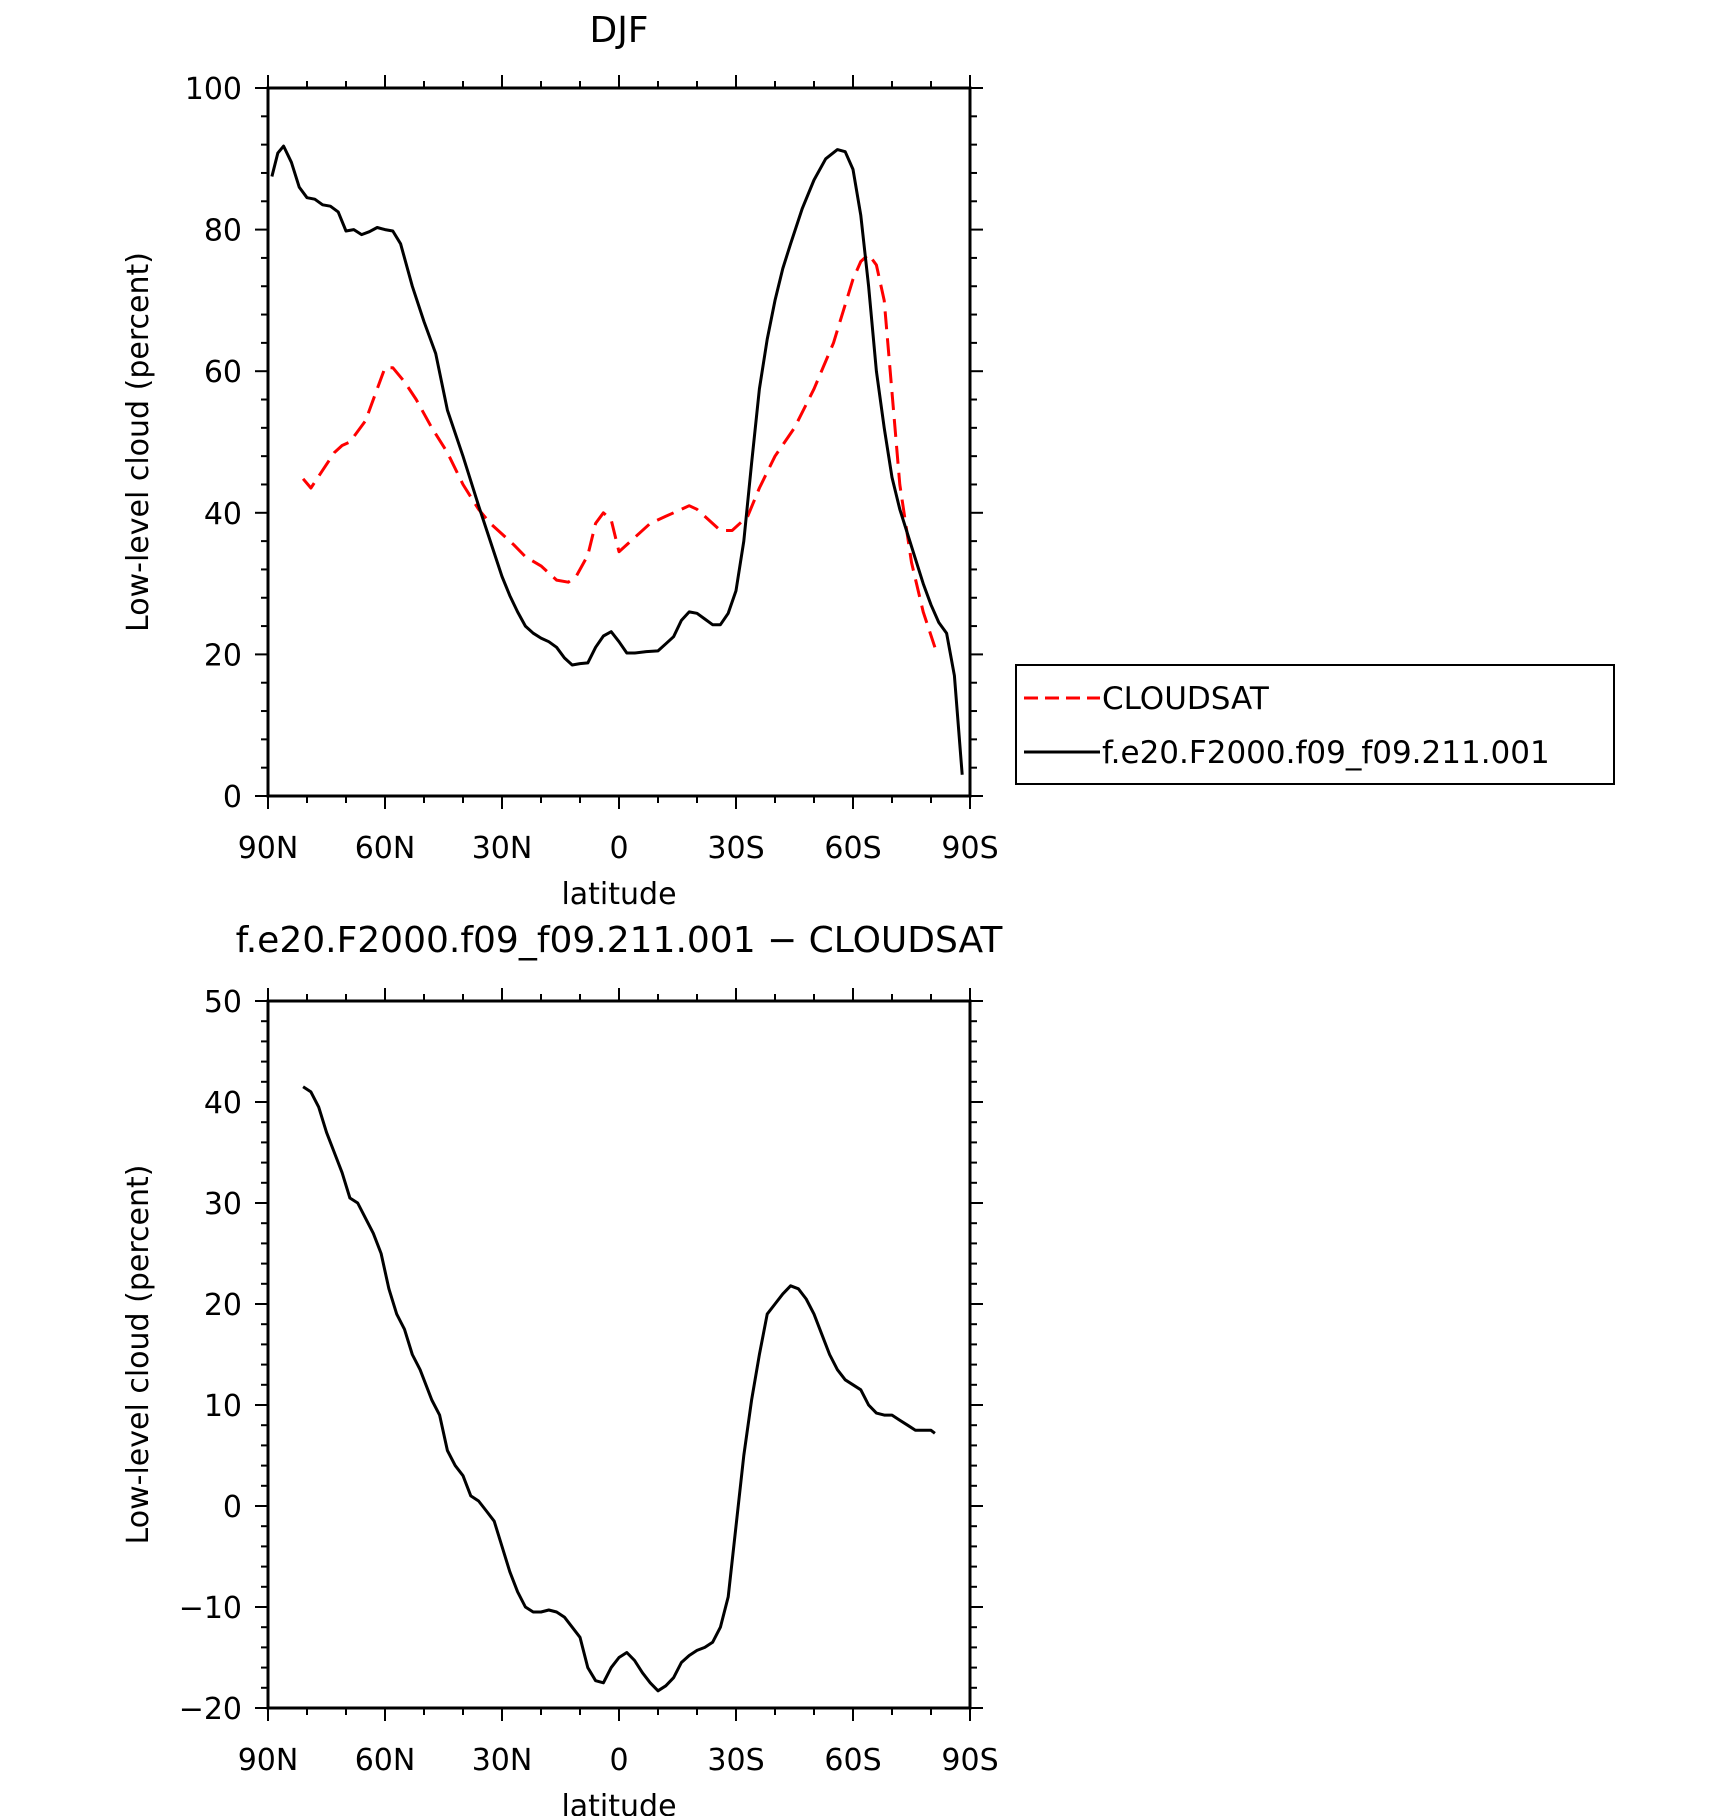 Image resolution: width=1710 pixels, height=1816 pixels. Describe the element at coordinates (223, 1002) in the screenshot. I see `y-tick-label: 50` at that location.